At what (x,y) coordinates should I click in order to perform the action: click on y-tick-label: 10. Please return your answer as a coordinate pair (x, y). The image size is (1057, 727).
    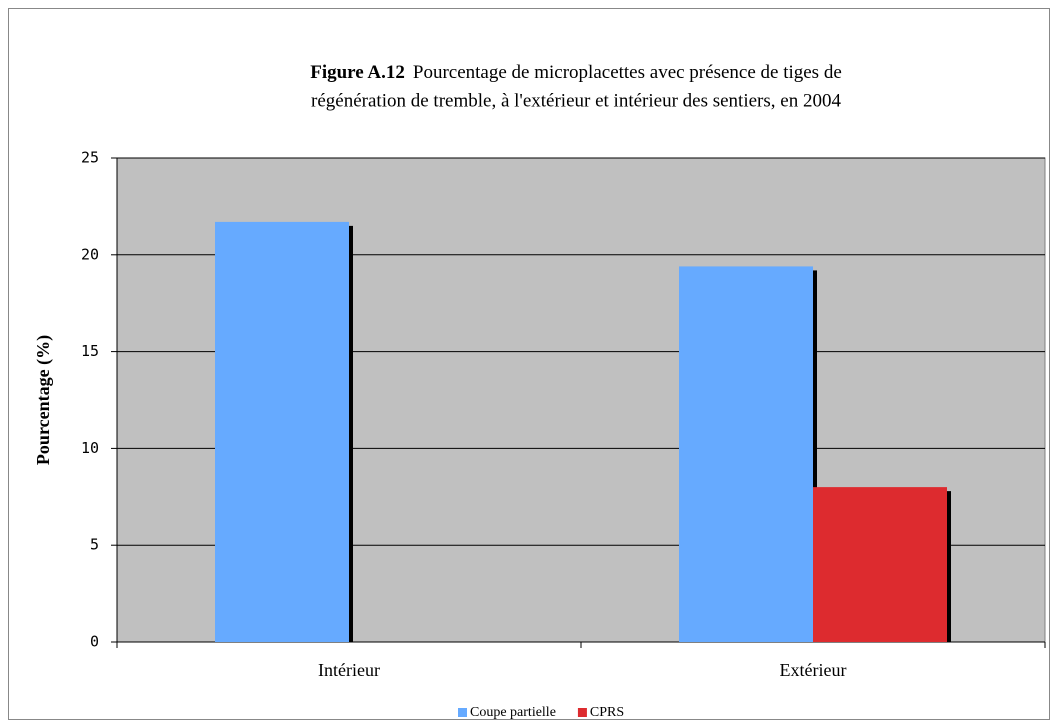
    Looking at the image, I should click on (90, 448).